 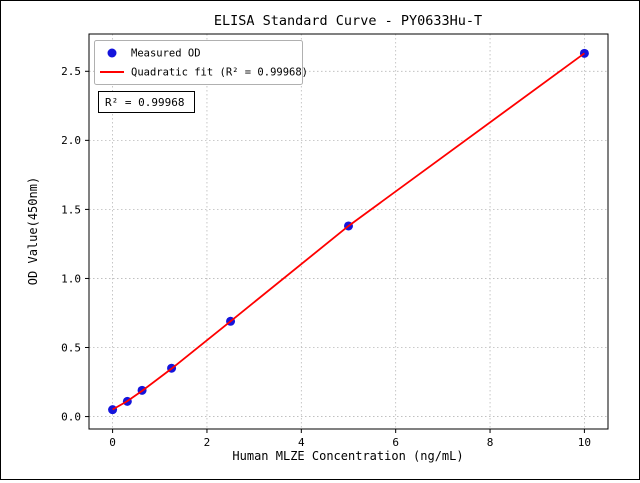 What do you see at coordinates (584, 442) in the screenshot?
I see `x-tick-label: 10` at bounding box center [584, 442].